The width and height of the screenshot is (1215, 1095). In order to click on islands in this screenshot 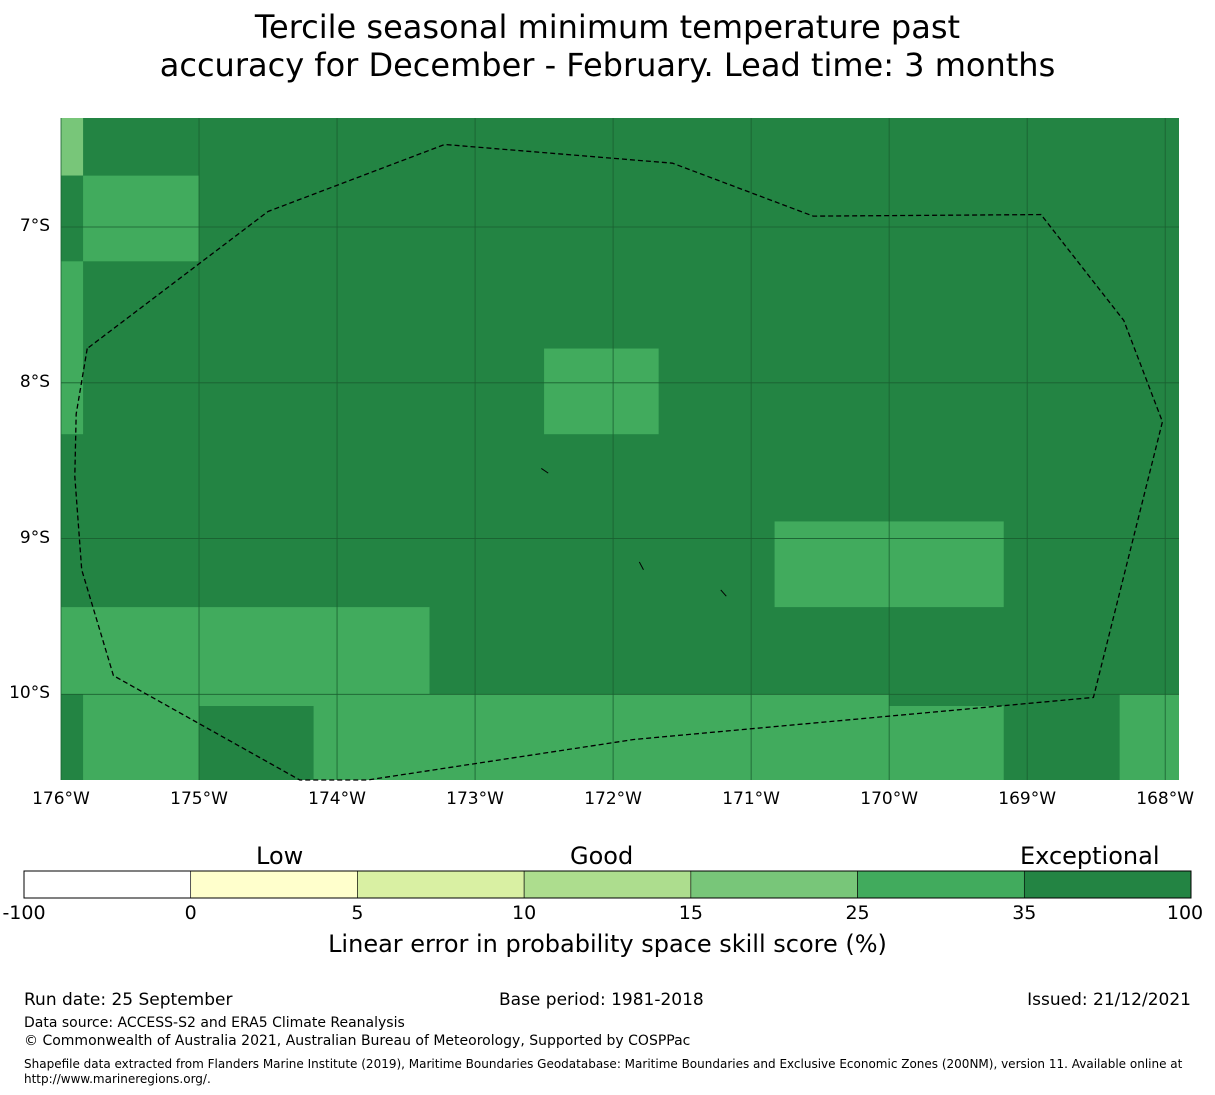, I will do `click(634, 532)`.